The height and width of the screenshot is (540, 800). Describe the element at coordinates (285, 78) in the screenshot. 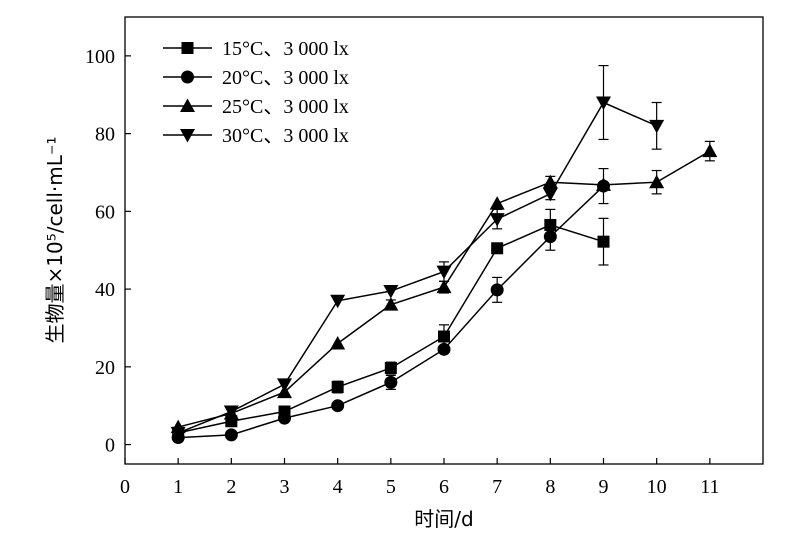

I see `legend-label-1: 20°C、3 000 lx` at that location.